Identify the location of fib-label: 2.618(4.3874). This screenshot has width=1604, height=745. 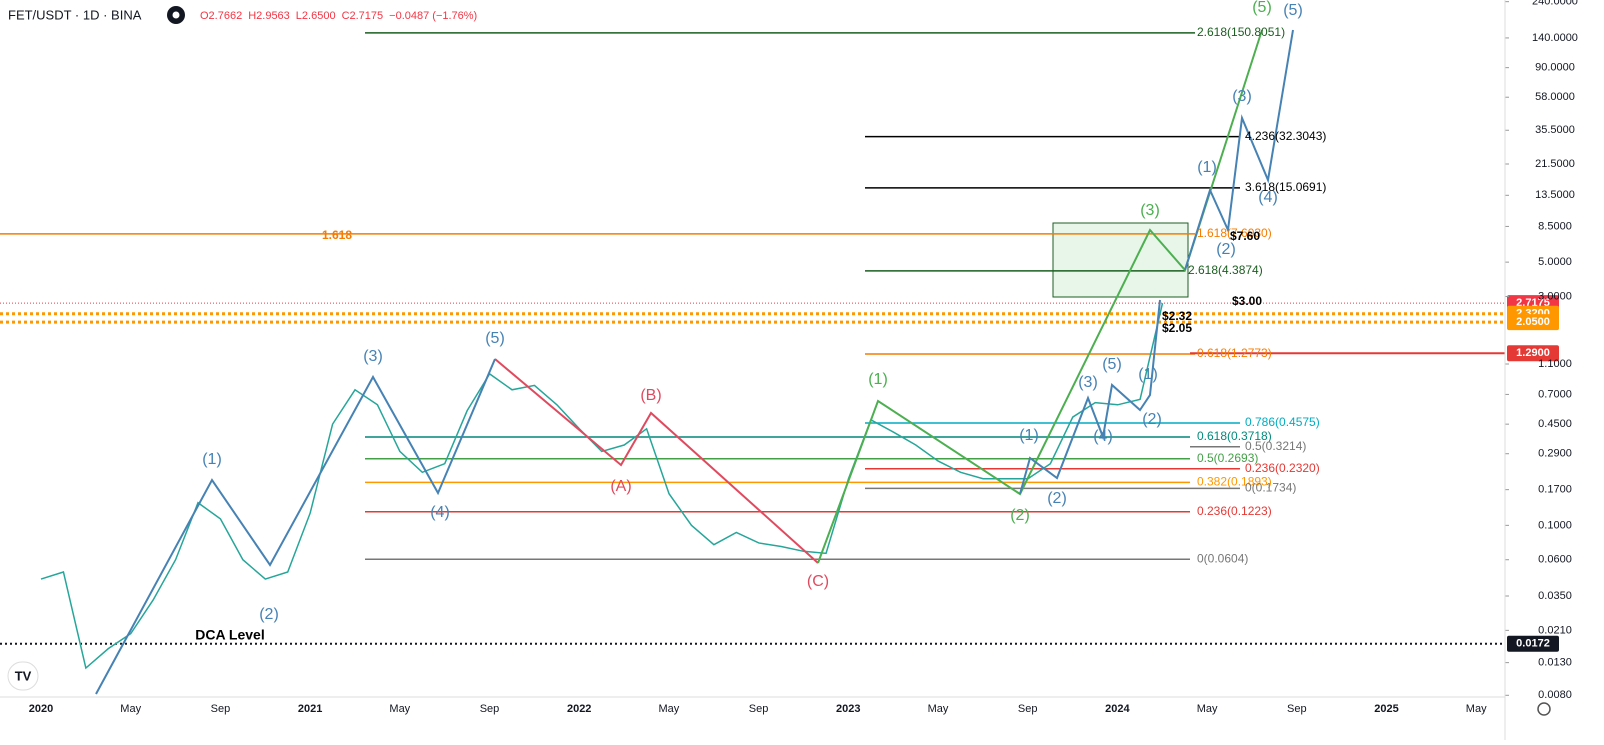
(1225, 270).